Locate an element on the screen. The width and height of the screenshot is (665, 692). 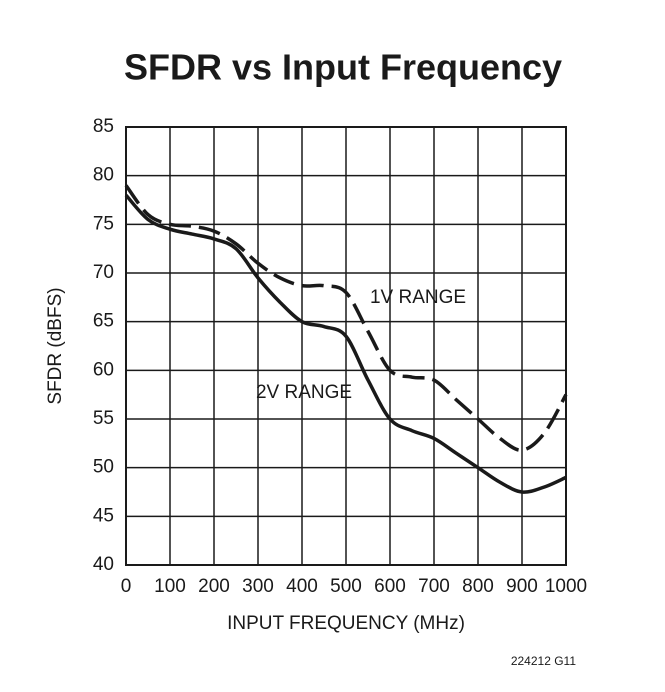
y-tick-label: 55 is located at coordinates (103, 418).